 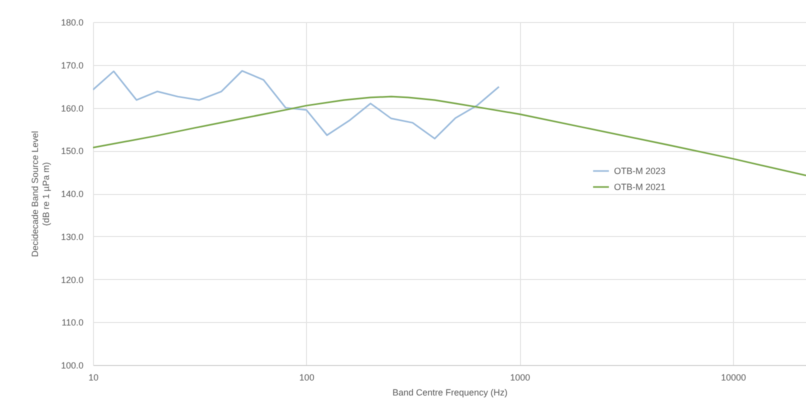 I want to click on y-tick-label: 160.0, so click(x=72, y=108).